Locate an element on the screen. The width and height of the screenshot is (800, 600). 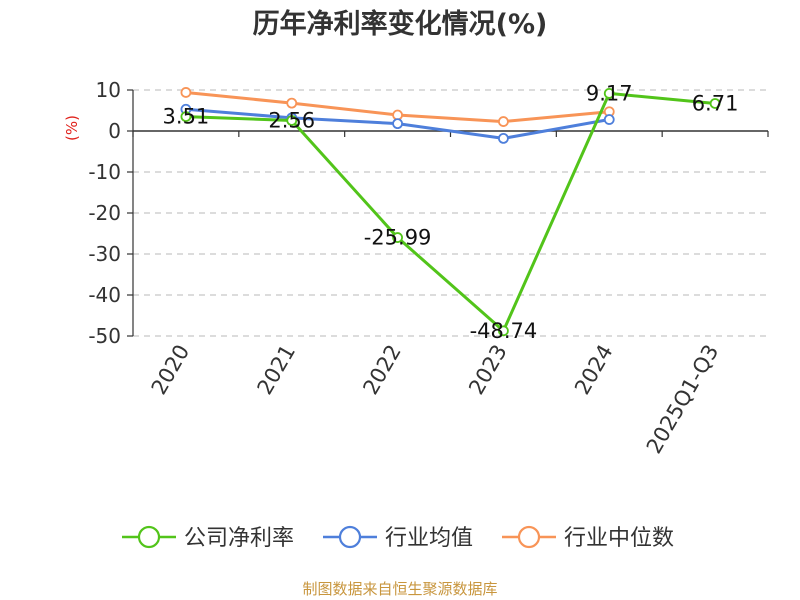
legend: 公司净利率 行业均值 行业中位数 is located at coordinates (398, 538).